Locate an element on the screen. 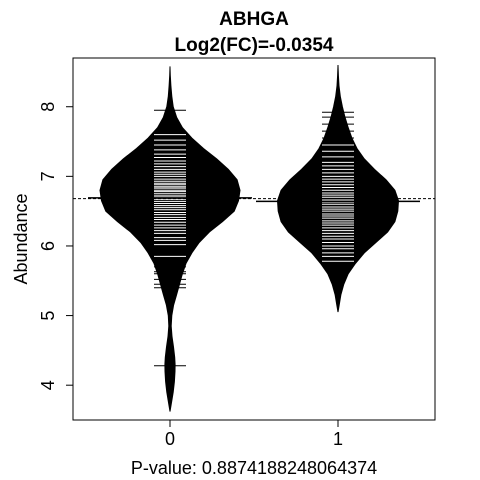 The height and width of the screenshot is (480, 480). y-tick-label: 4 is located at coordinates (48, 385).